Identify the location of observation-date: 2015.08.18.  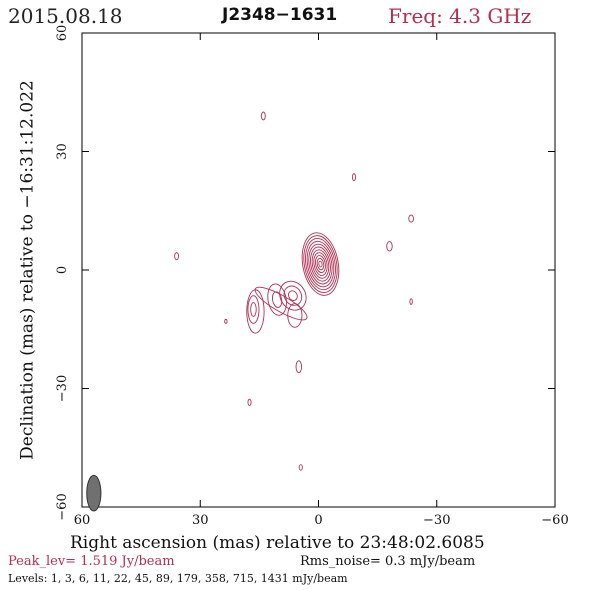
(65, 16).